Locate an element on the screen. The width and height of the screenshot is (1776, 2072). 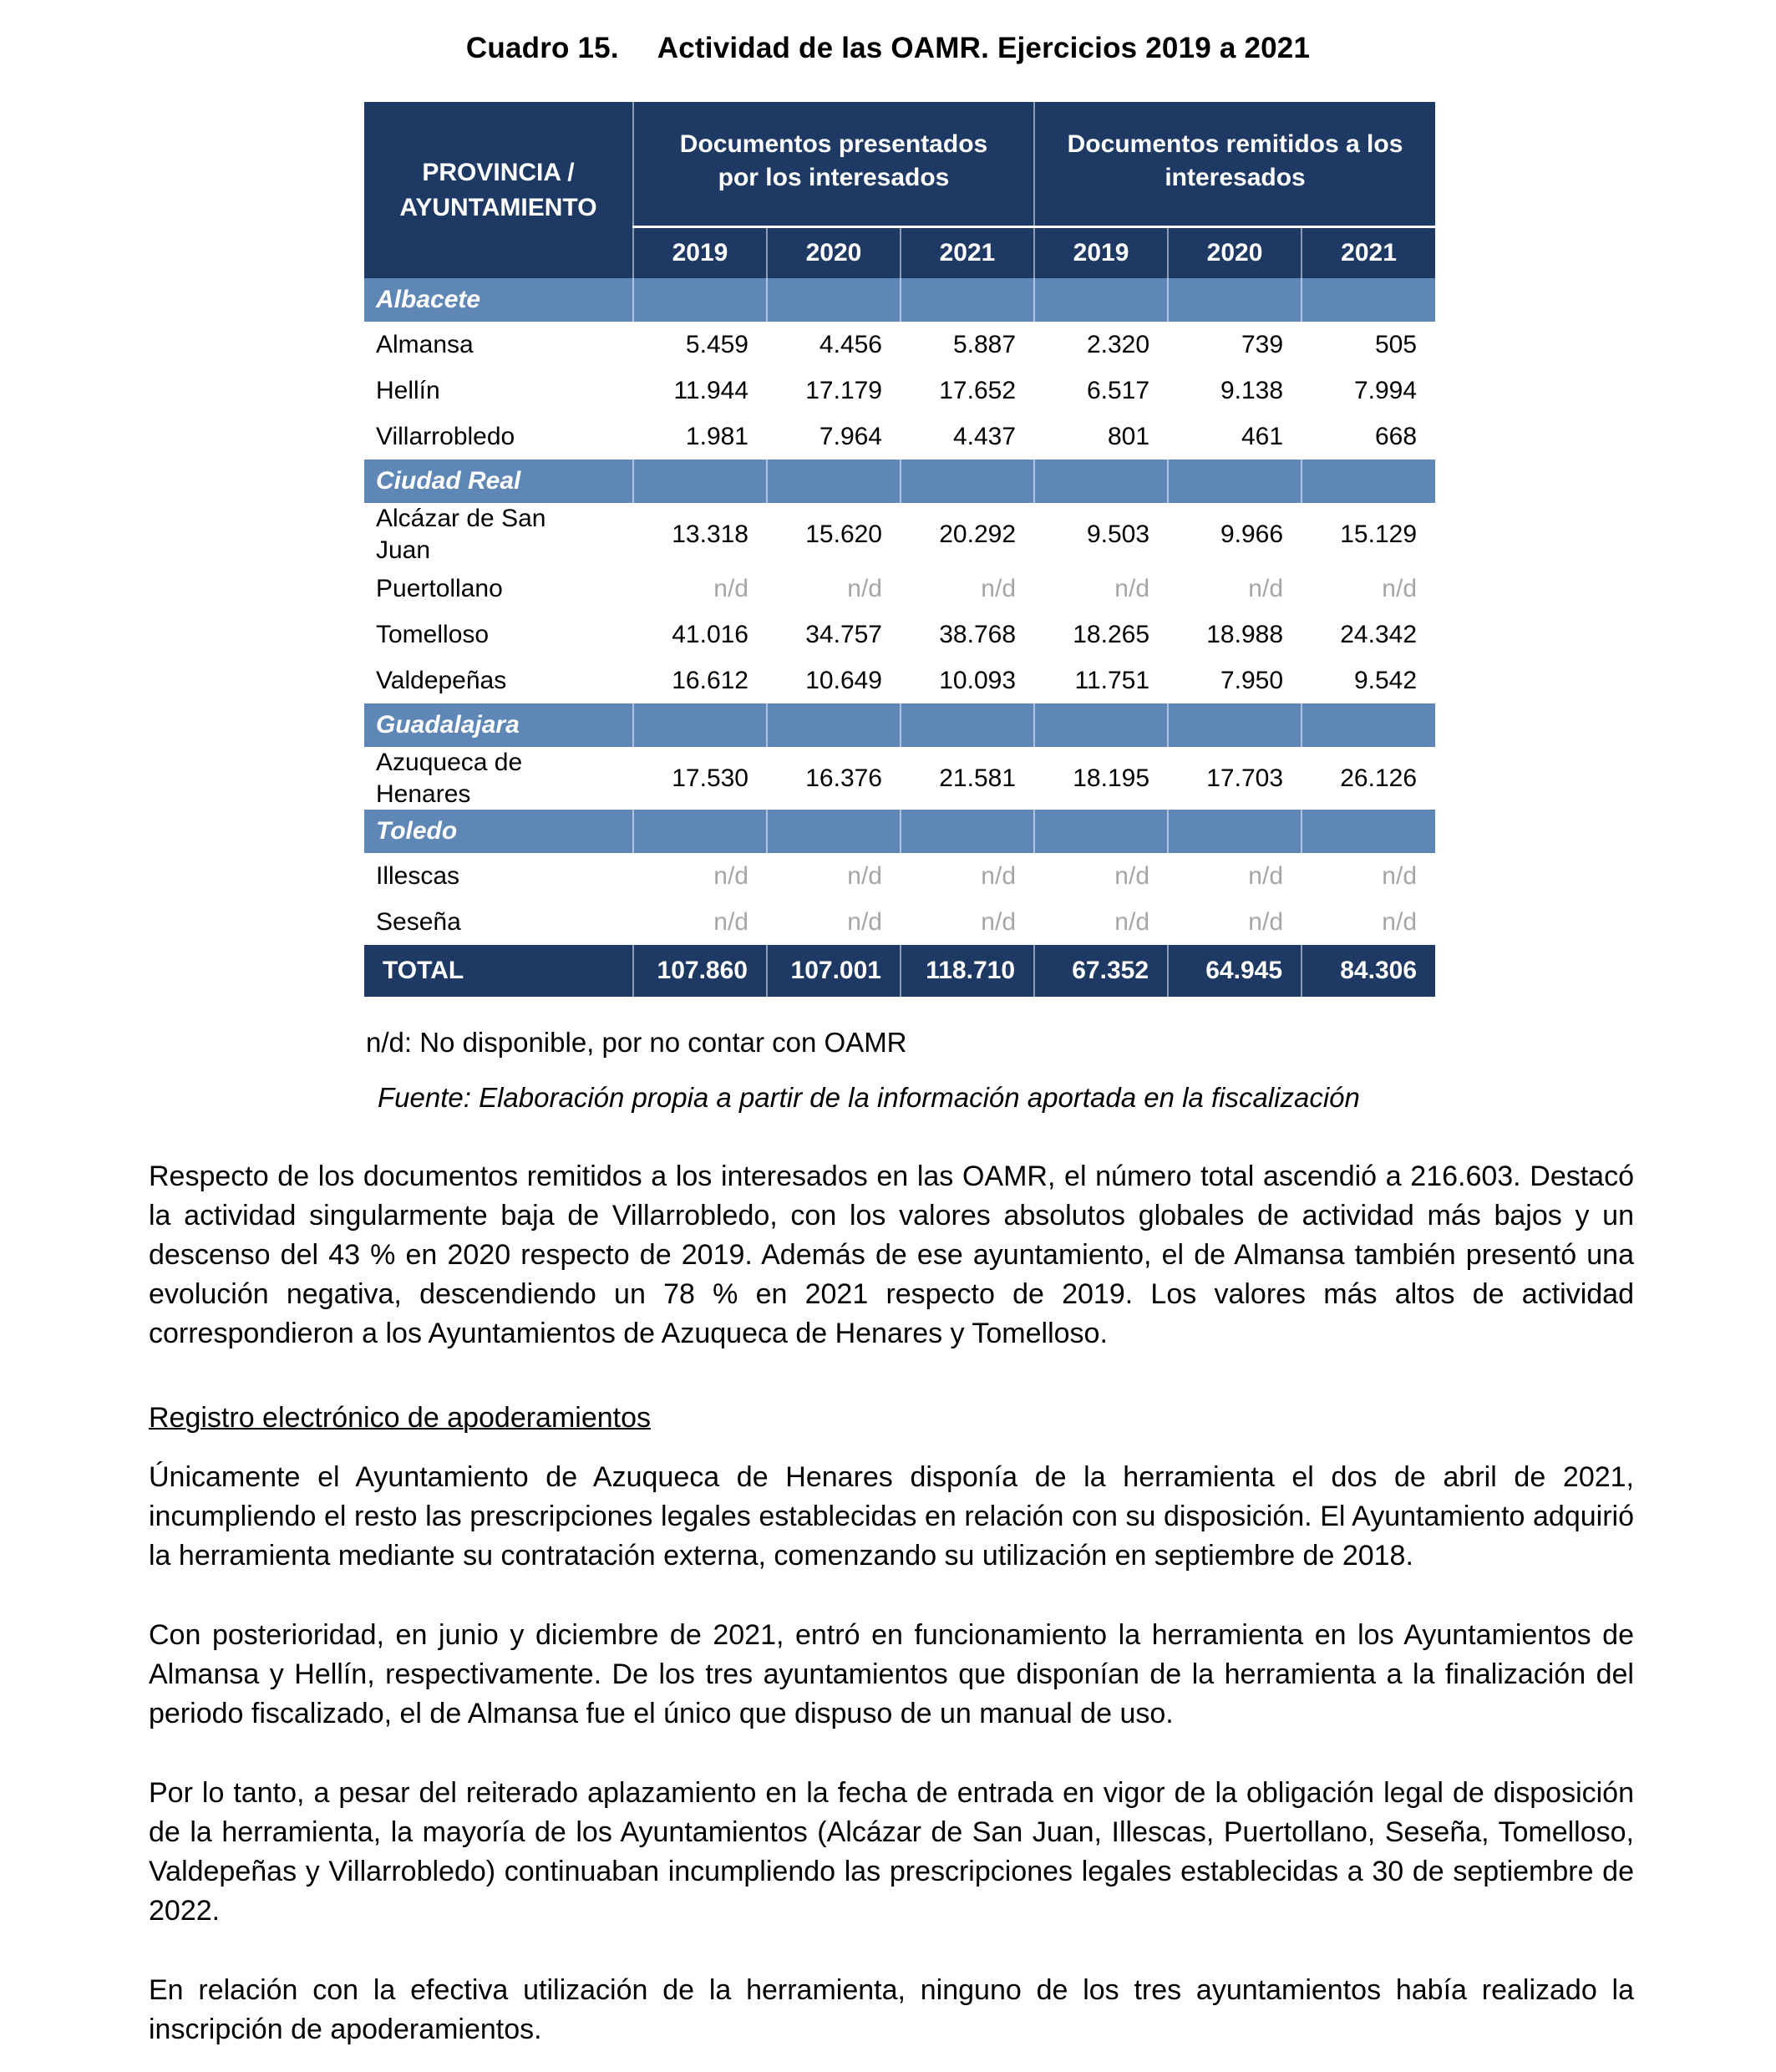
table-row: Villarrobledo 1.981 7.964 4.437 801 461 668 is located at coordinates (900, 437).